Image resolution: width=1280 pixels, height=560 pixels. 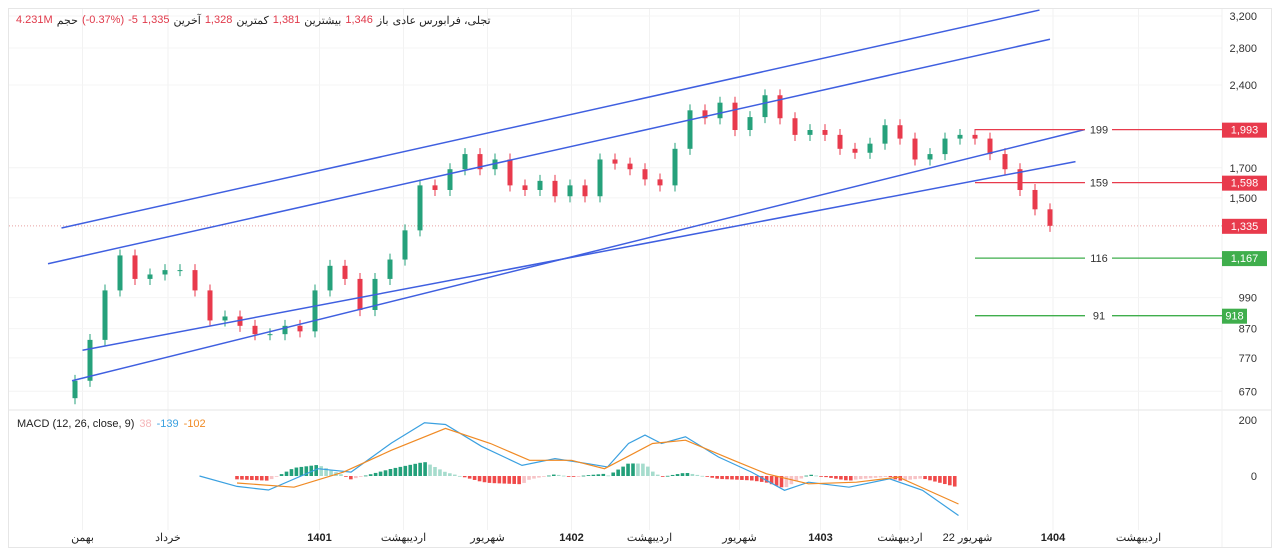 What do you see at coordinates (1099, 317) in the screenshot?
I see `level-label: 91` at bounding box center [1099, 317].